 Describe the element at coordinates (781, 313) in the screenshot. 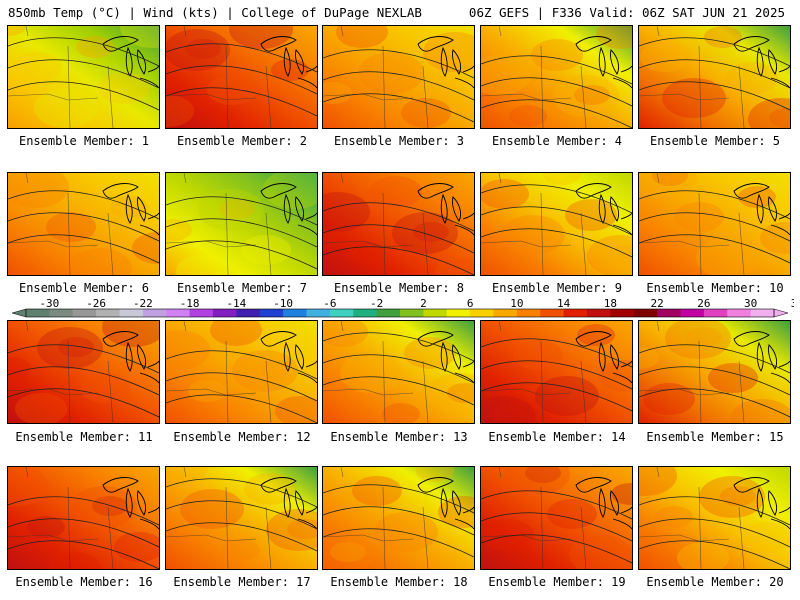

I see `colorbar-right-arrow` at that location.